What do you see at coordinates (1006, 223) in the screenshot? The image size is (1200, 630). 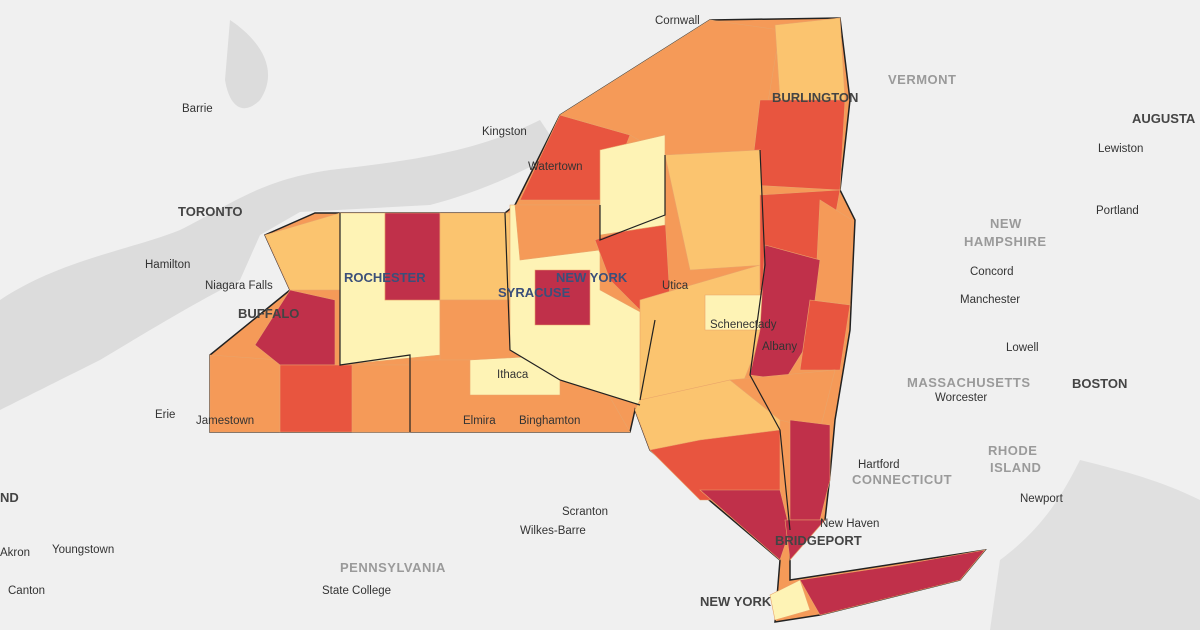 I see `state-label: NEW` at bounding box center [1006, 223].